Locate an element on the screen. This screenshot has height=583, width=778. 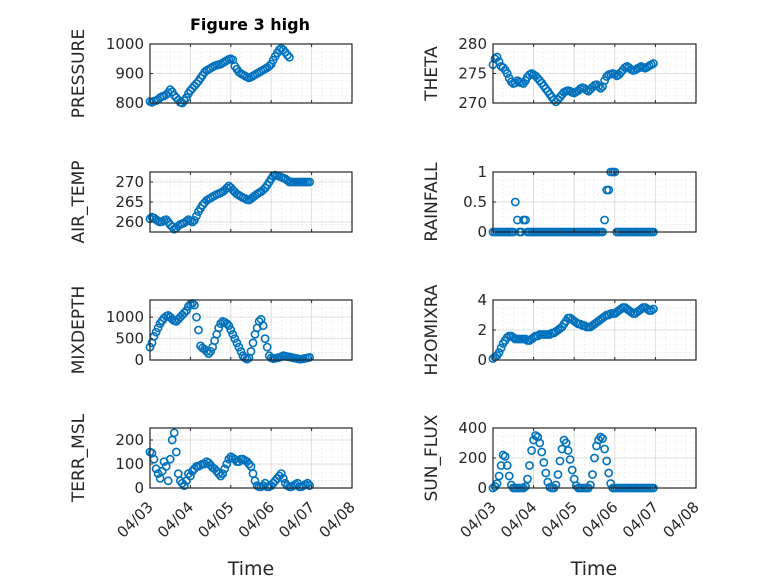
y-tick-label: 400 is located at coordinates (472, 428).